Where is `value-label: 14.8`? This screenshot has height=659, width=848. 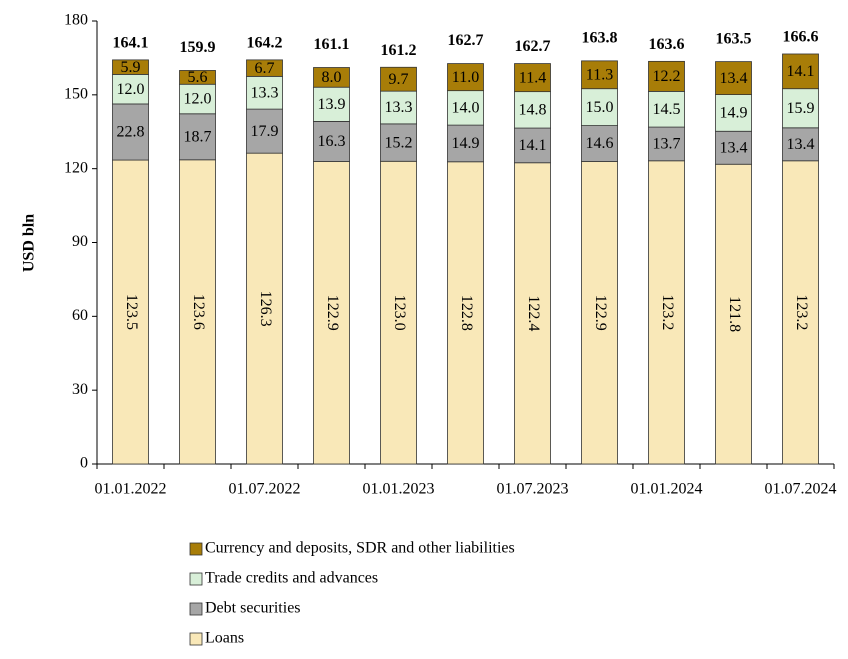
value-label: 14.8 is located at coordinates (533, 110).